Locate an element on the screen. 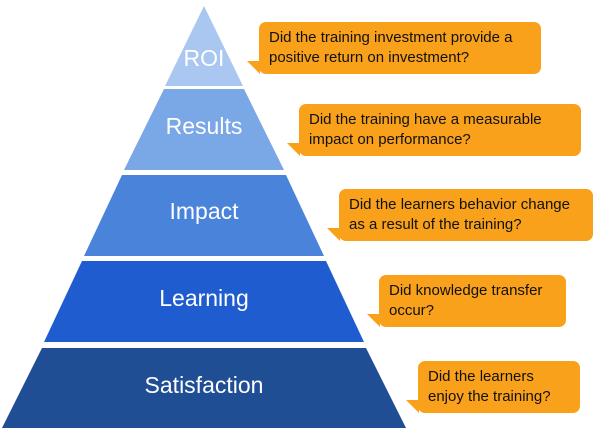  pyramid-label-impact: Impact is located at coordinates (204, 211).